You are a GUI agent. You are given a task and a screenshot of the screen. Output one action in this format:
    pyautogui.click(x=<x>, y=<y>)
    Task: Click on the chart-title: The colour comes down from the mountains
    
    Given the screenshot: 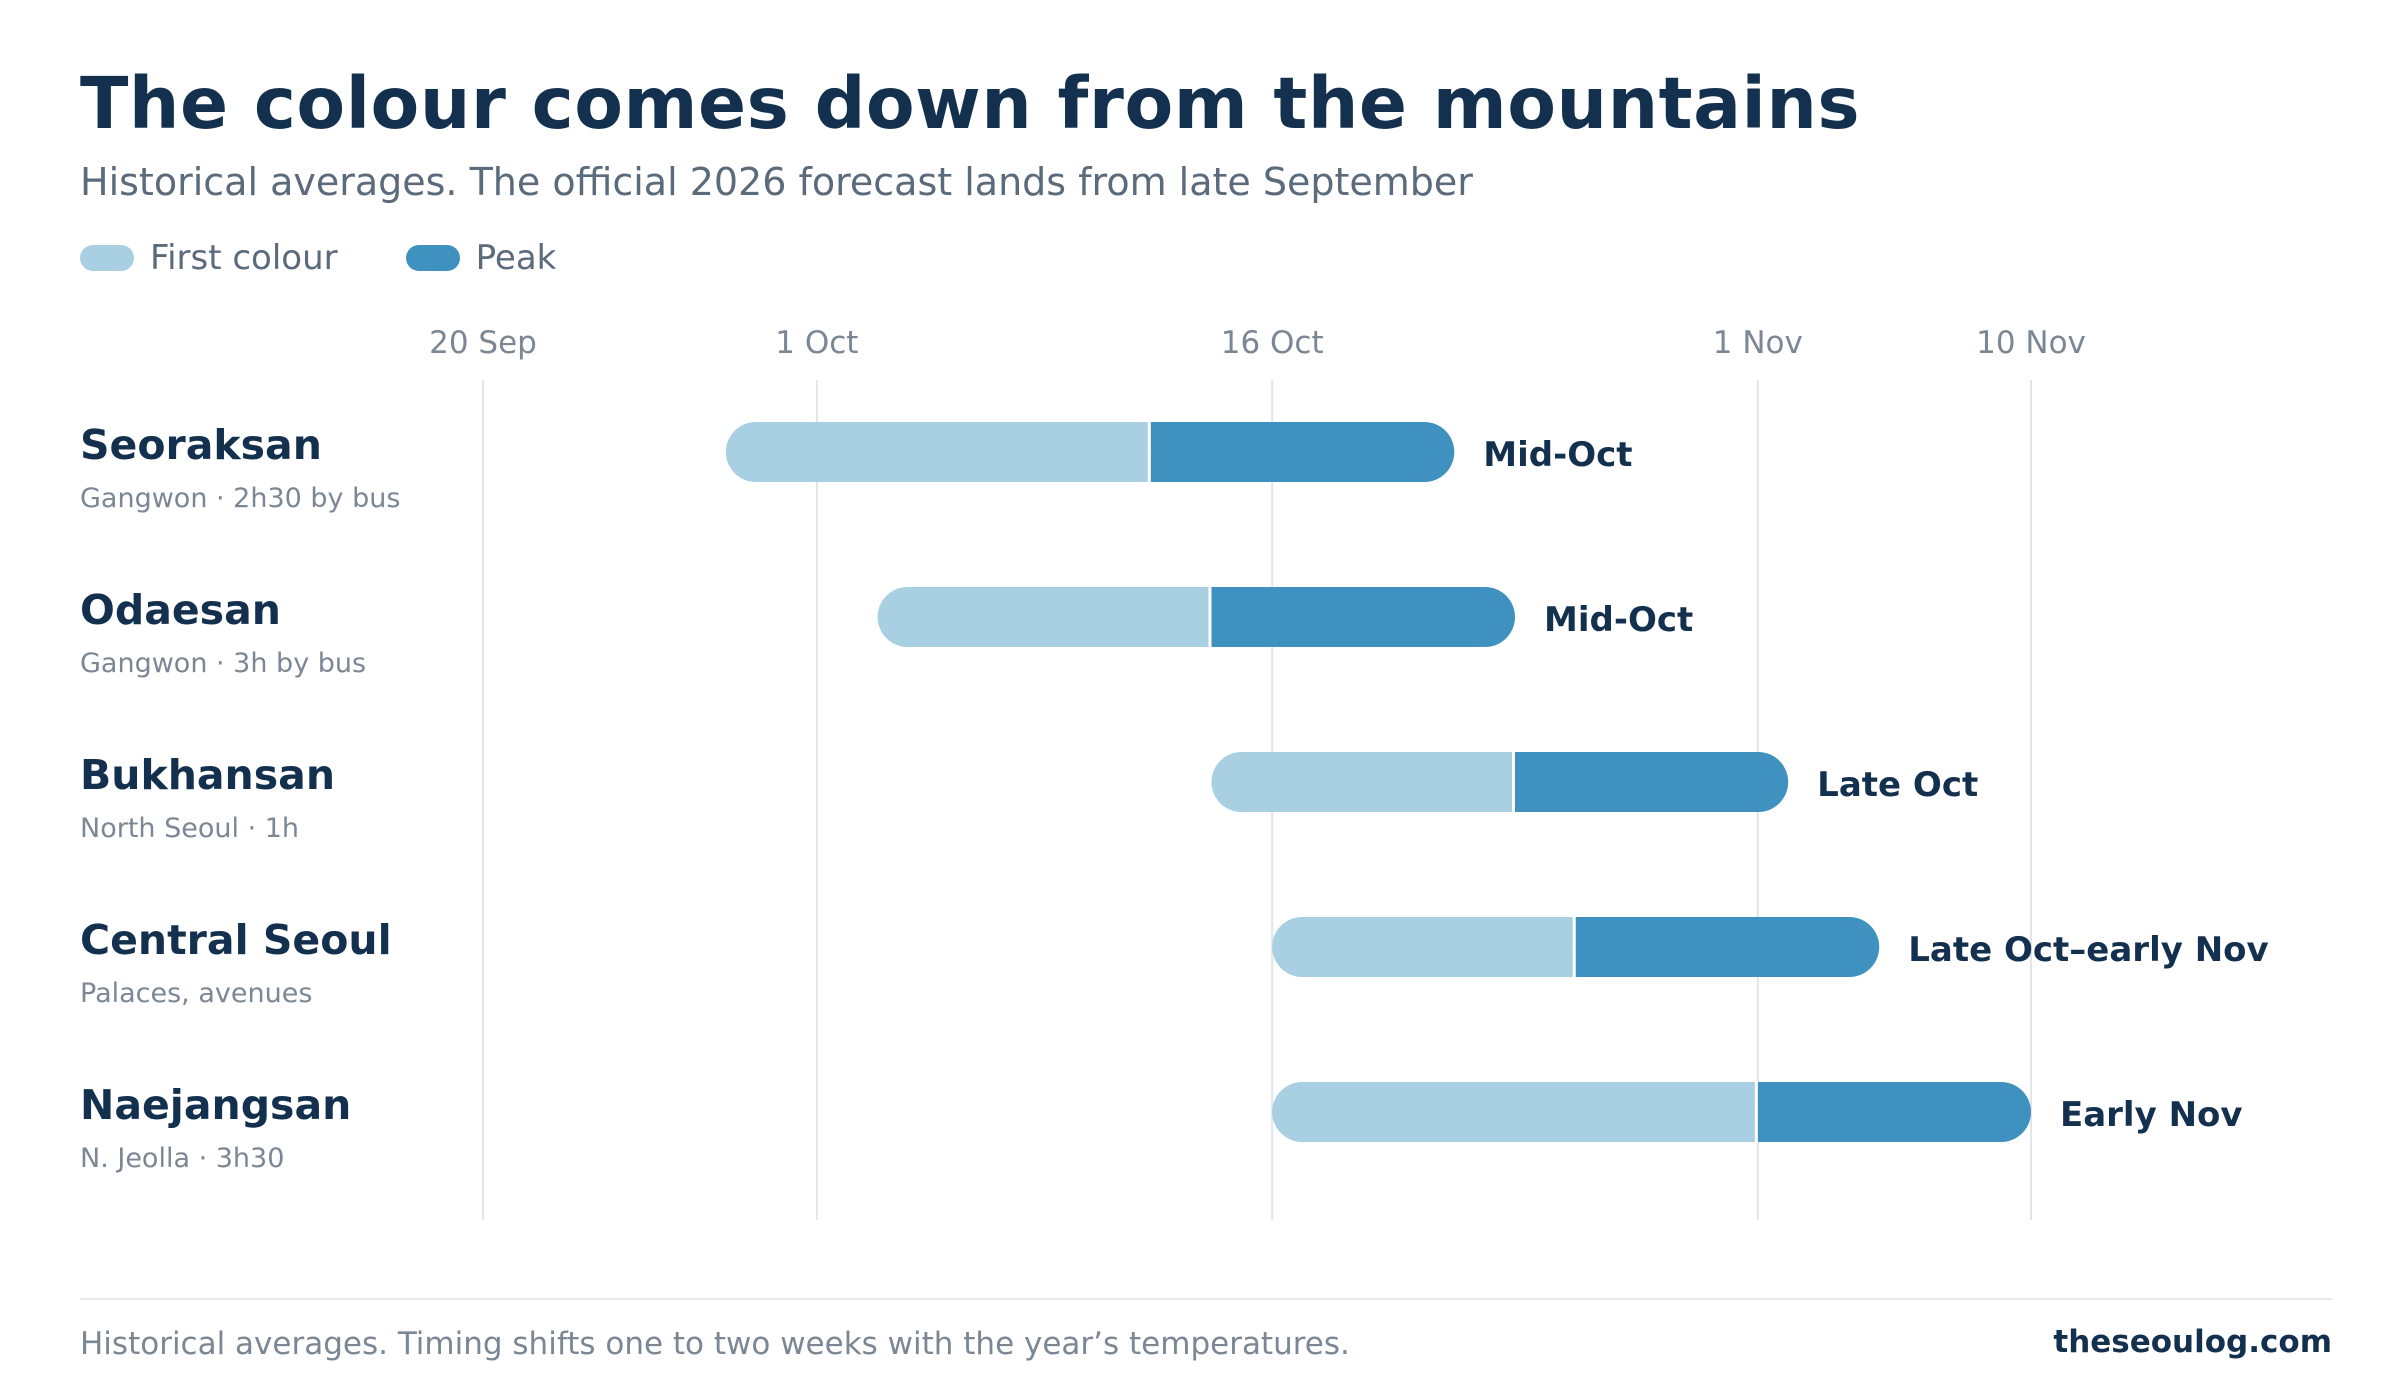 What is the action you would take?
    pyautogui.click(x=970, y=103)
    